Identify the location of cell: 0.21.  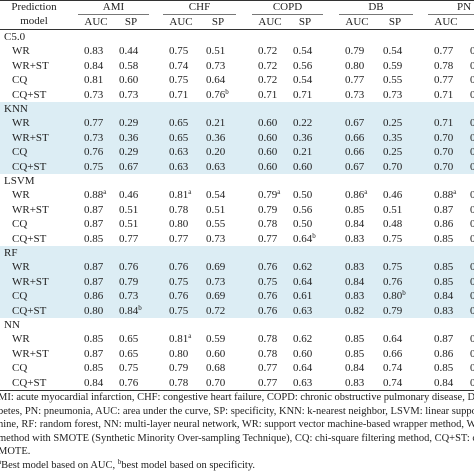
(216, 123).